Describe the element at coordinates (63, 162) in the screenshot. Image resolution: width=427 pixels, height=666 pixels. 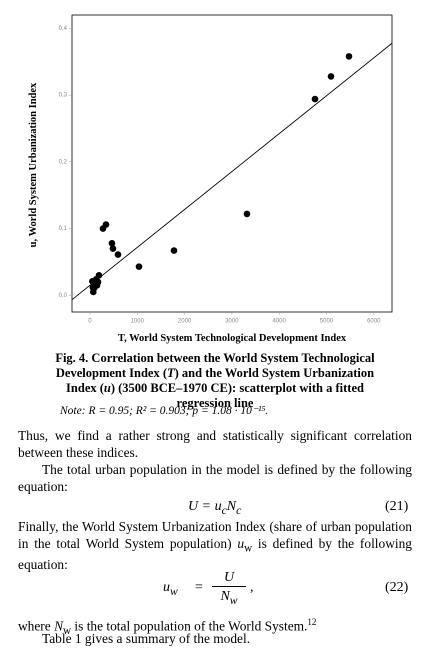
I see `y-tick-label: 0,2` at that location.